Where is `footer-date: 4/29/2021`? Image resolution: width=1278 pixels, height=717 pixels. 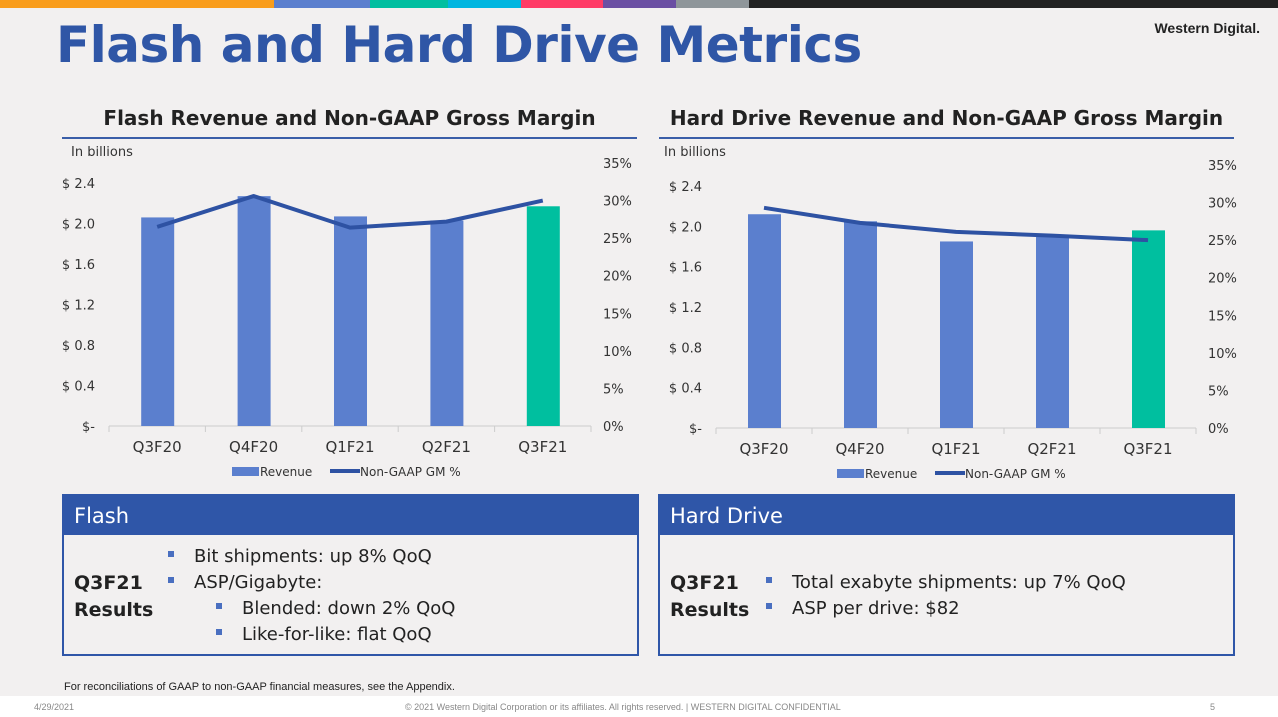 footer-date: 4/29/2021 is located at coordinates (54, 707).